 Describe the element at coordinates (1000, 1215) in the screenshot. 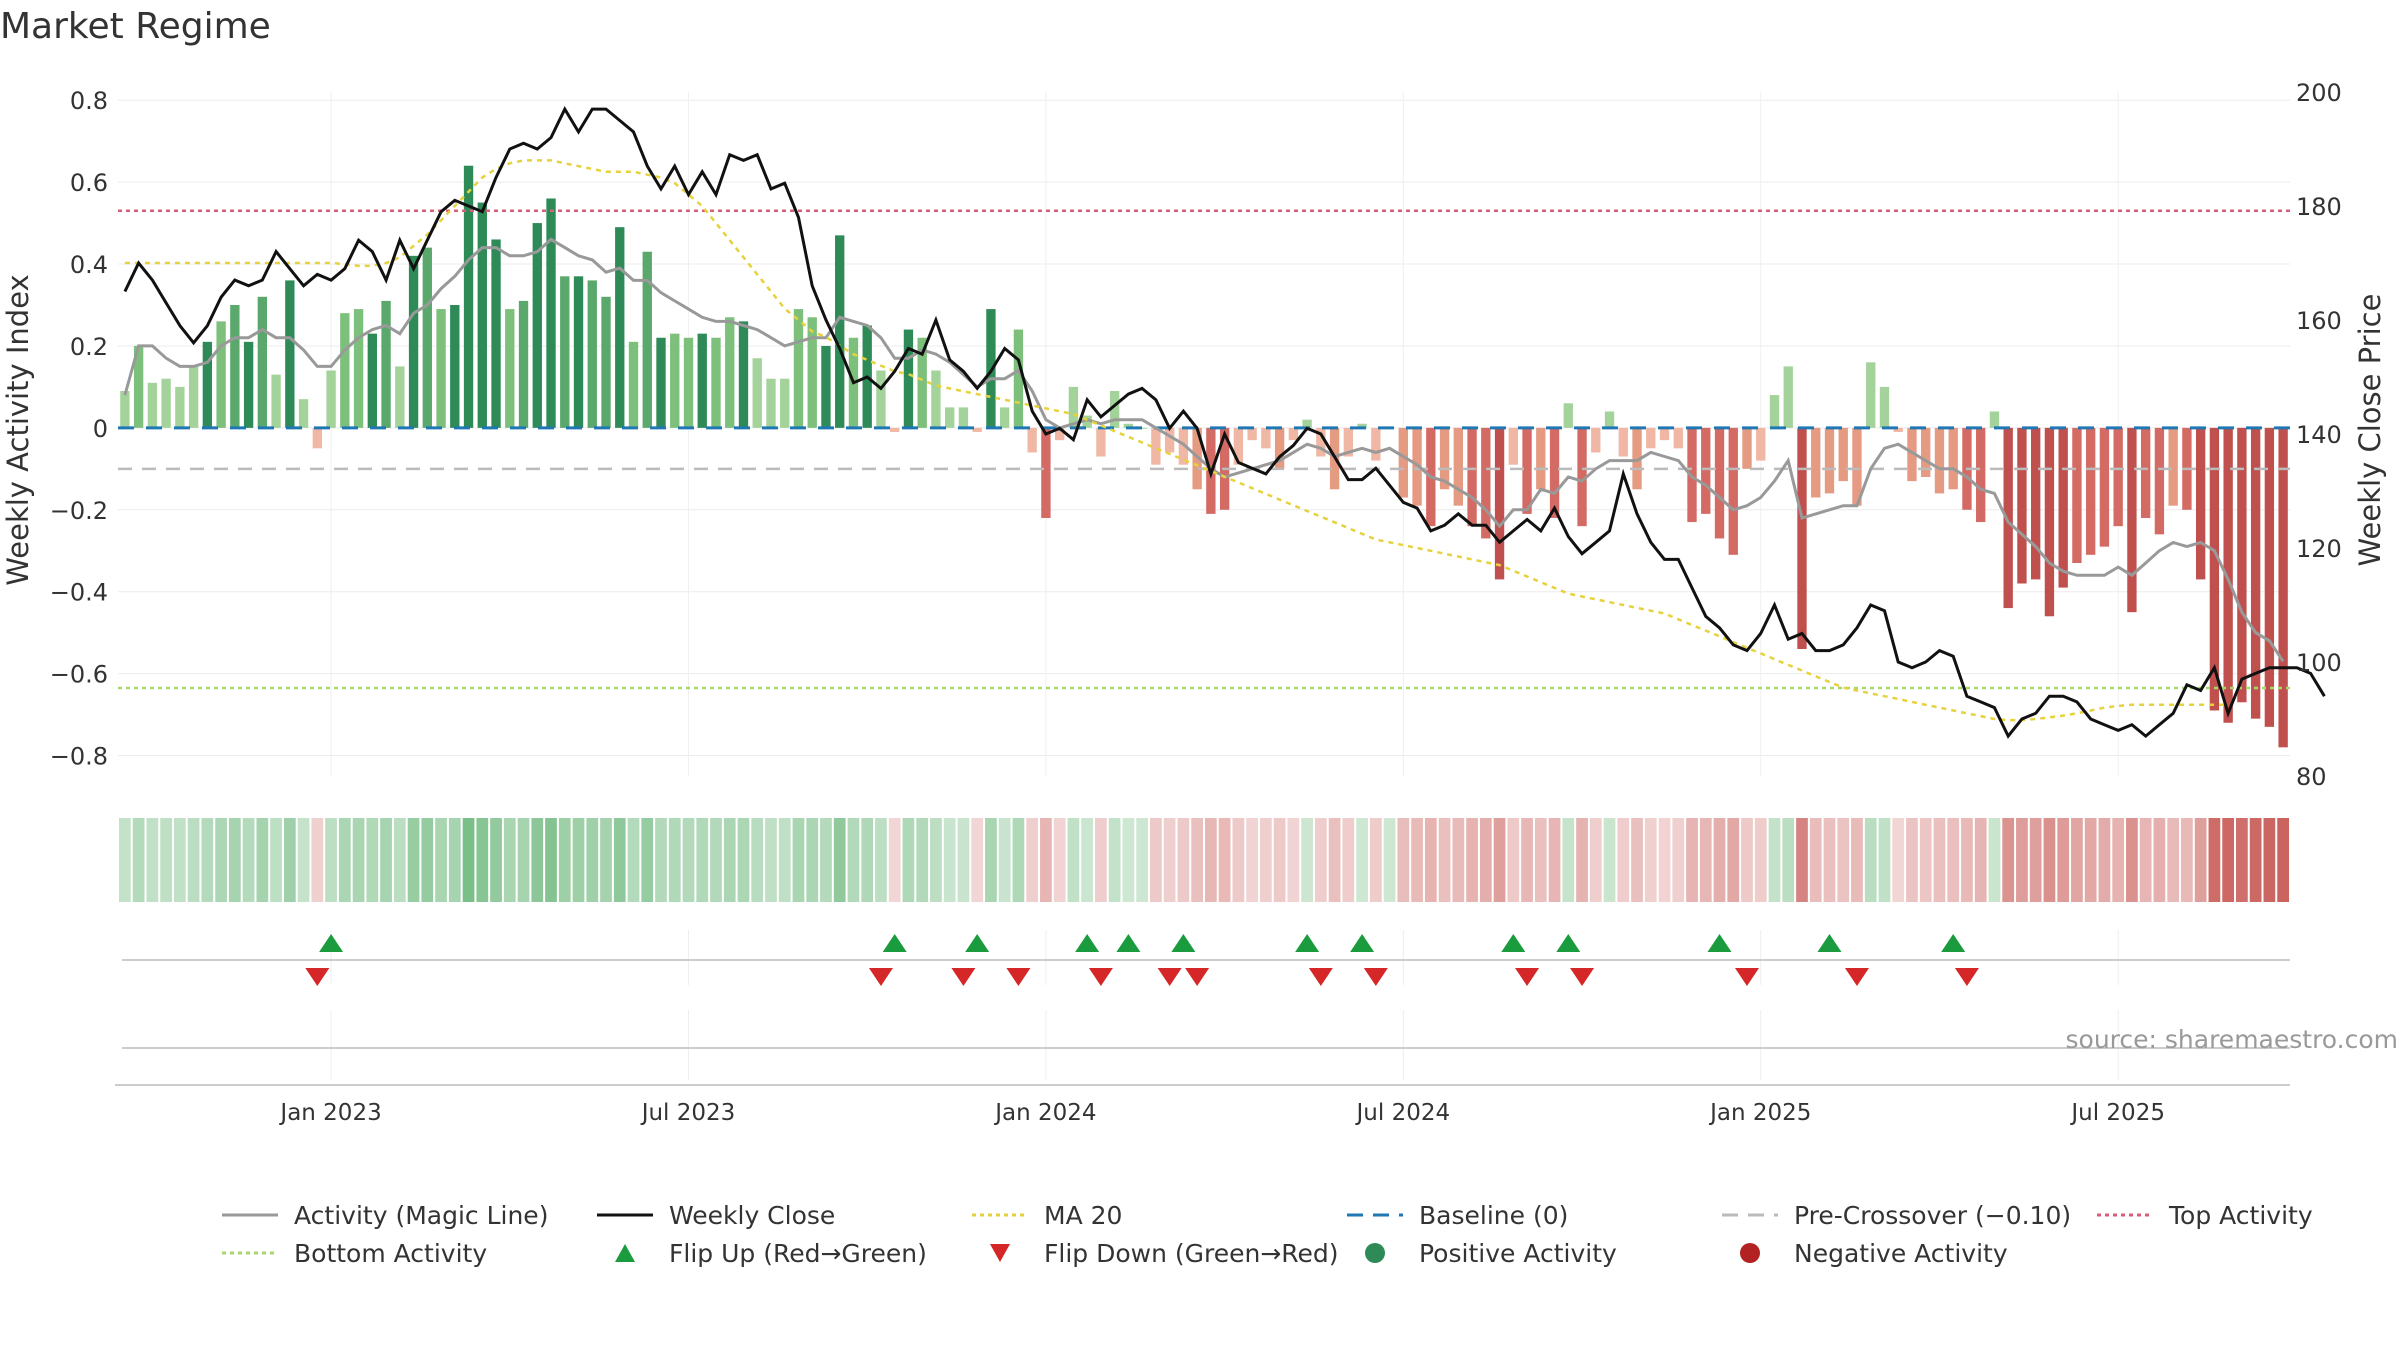

I see `dotted-line-icon` at that location.